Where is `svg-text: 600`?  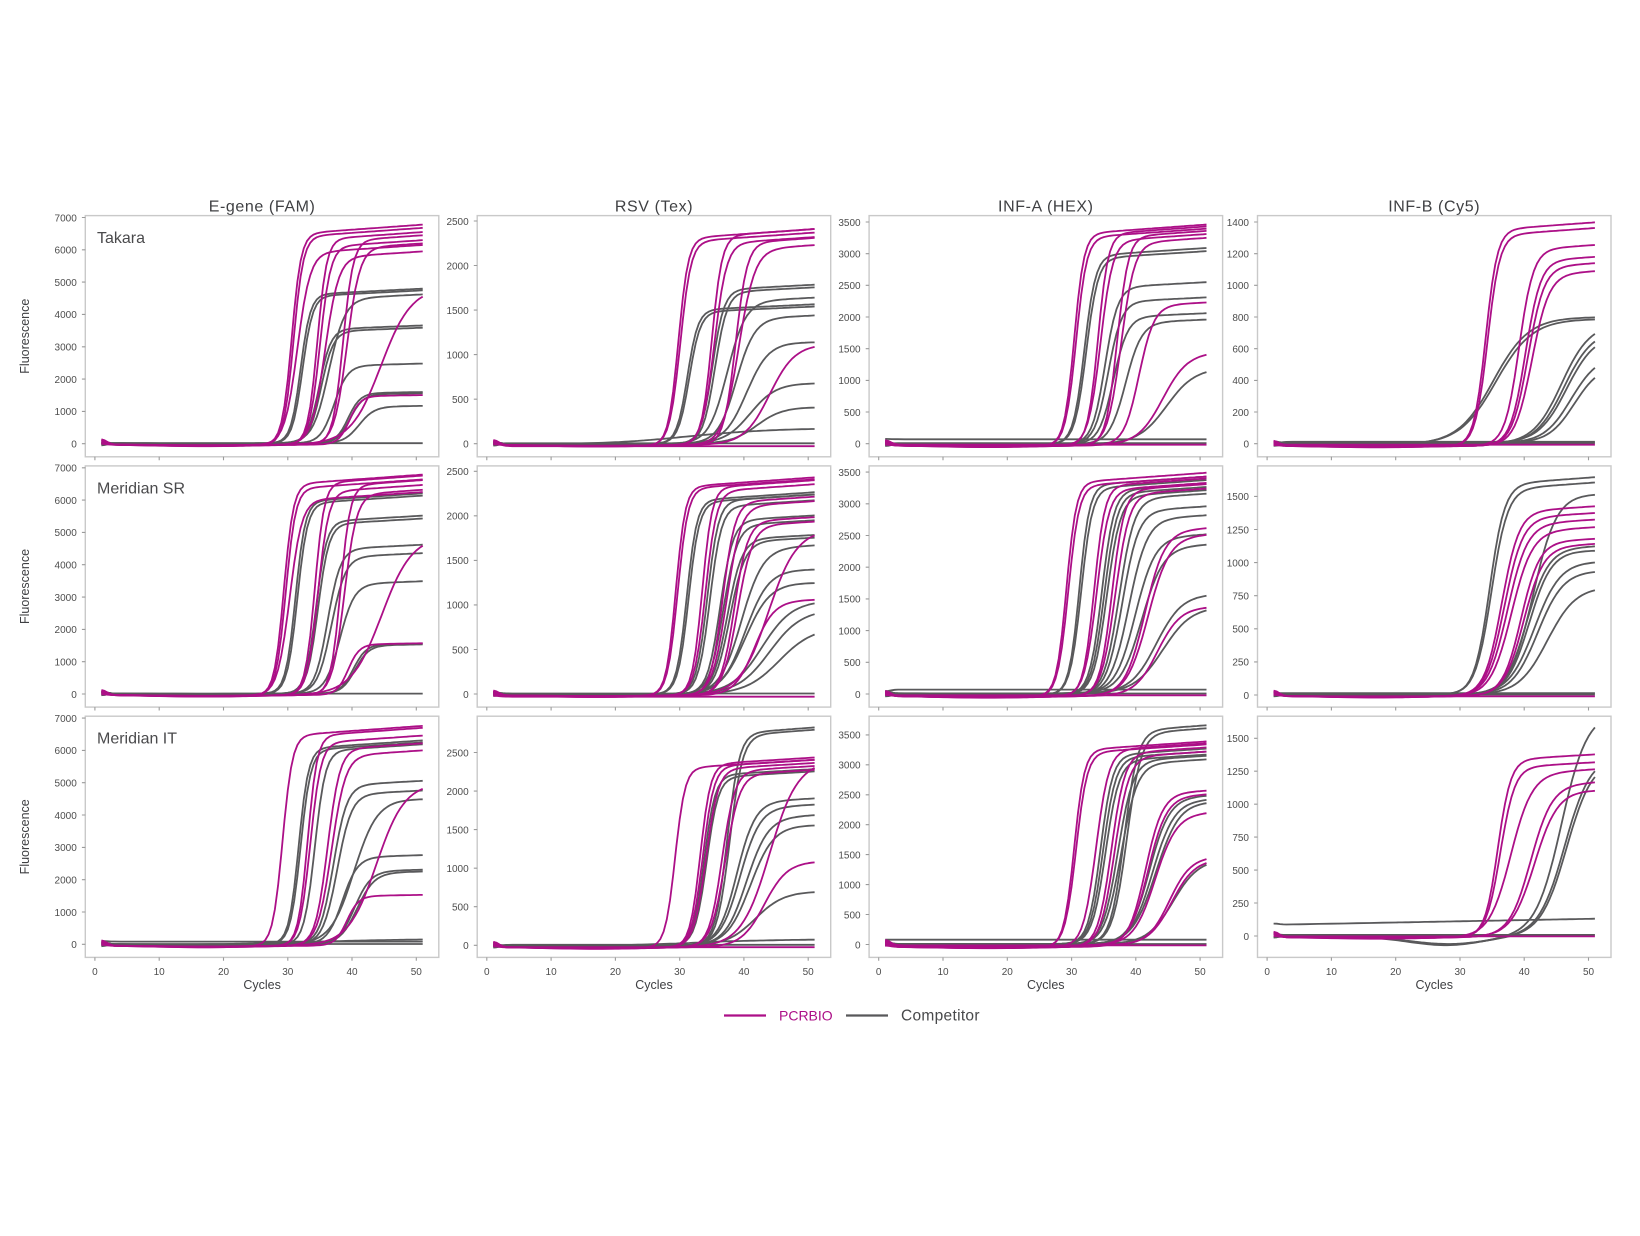 svg-text: 600 is located at coordinates (1240, 350).